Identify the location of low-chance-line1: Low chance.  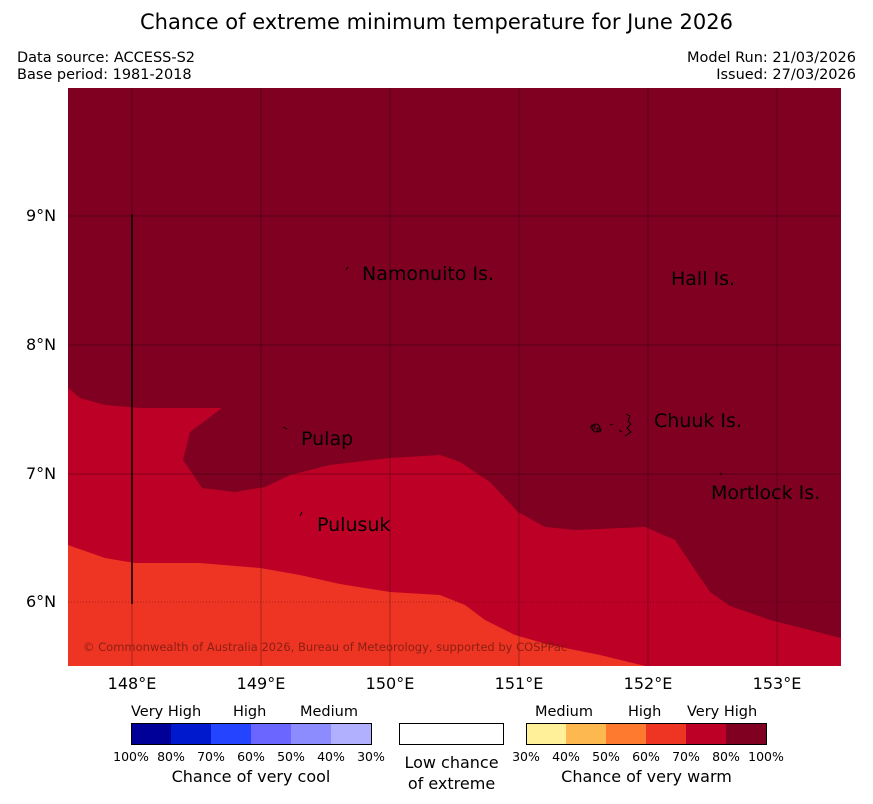
(451, 762).